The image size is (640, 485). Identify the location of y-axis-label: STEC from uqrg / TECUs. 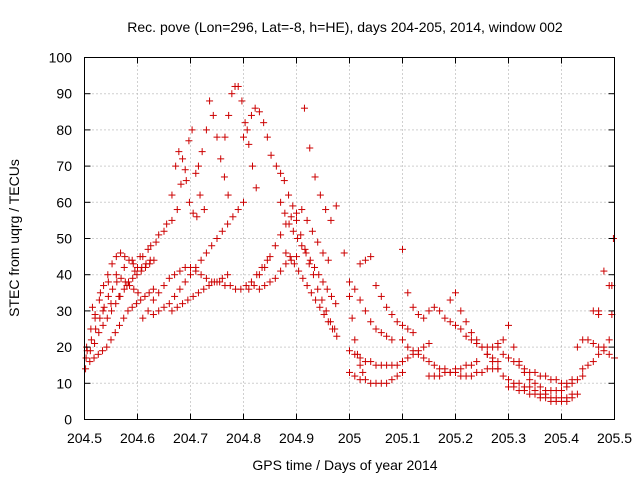
(14, 238).